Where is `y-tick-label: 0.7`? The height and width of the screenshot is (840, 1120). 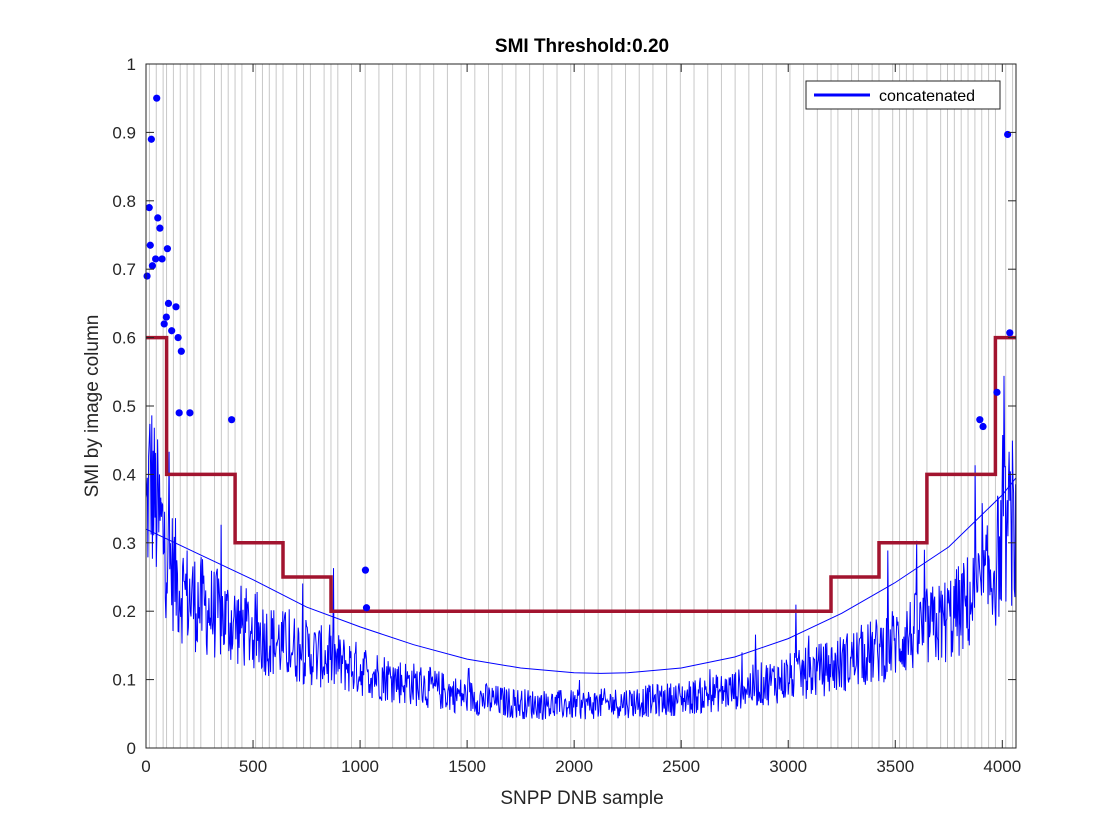 y-tick-label: 0.7 is located at coordinates (124, 269).